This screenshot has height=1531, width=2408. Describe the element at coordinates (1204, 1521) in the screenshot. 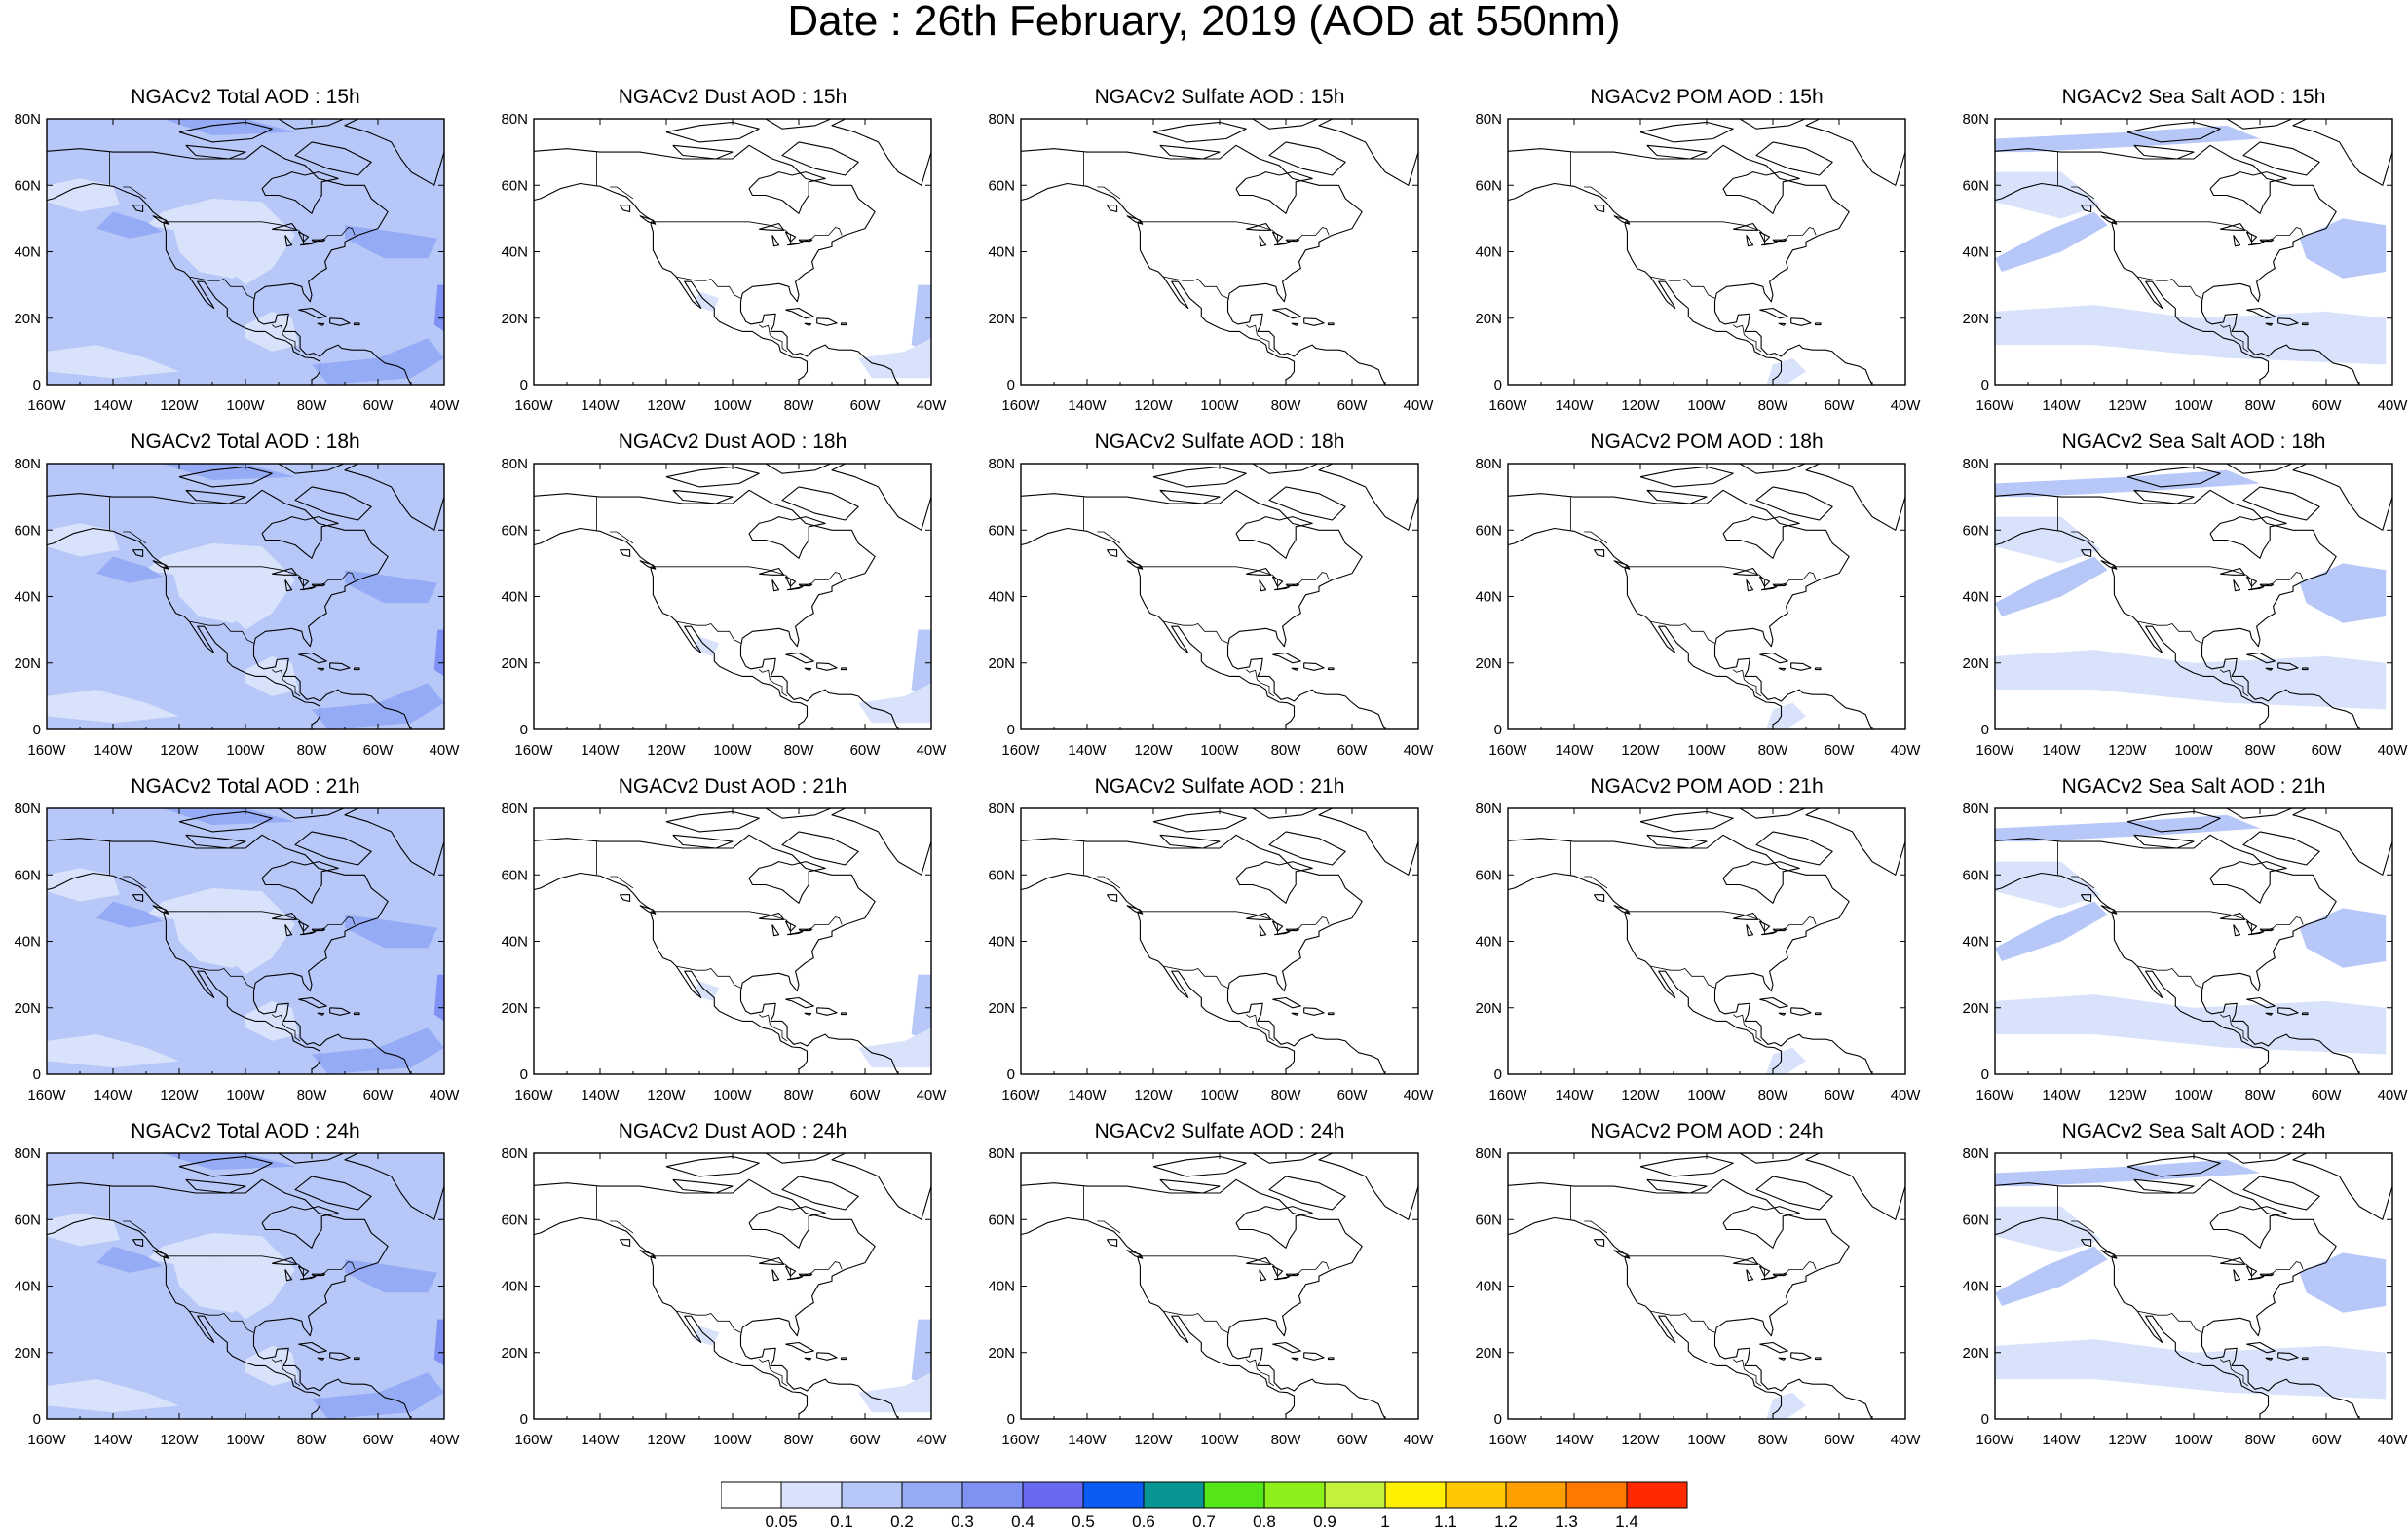

I see `colorbar-label: 0.7` at that location.